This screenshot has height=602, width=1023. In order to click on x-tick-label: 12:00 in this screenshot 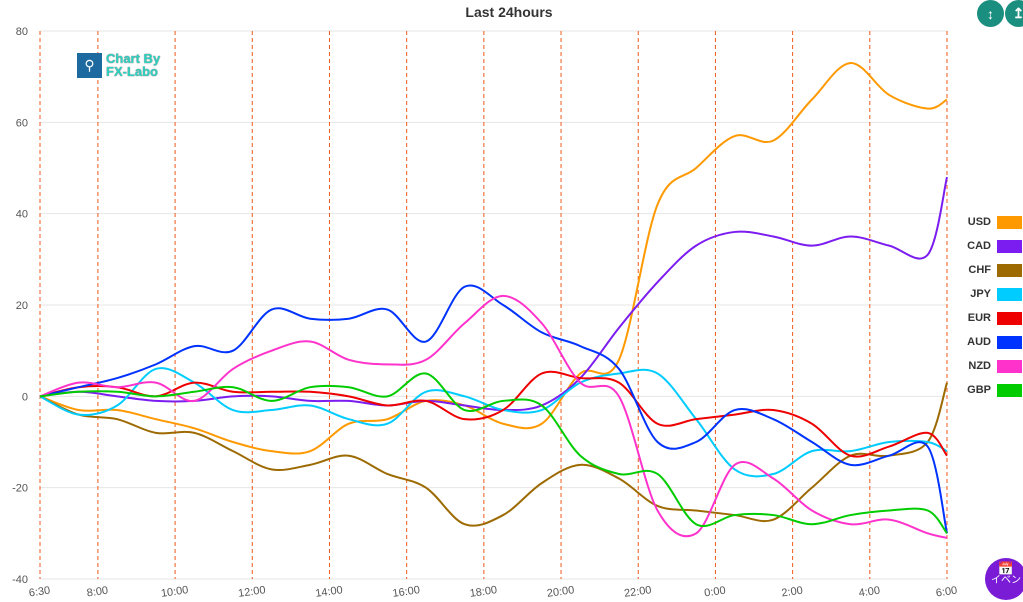, I will do `click(251, 592)`.